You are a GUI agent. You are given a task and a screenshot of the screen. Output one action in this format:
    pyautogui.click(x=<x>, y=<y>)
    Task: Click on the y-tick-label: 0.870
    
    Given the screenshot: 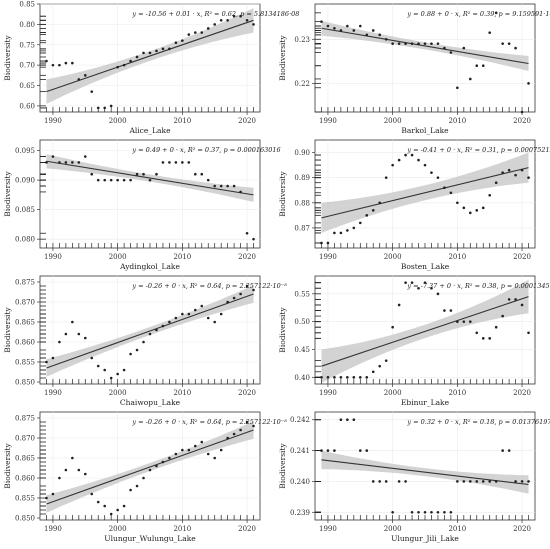 What is the action you would take?
    pyautogui.click(x=25, y=303)
    